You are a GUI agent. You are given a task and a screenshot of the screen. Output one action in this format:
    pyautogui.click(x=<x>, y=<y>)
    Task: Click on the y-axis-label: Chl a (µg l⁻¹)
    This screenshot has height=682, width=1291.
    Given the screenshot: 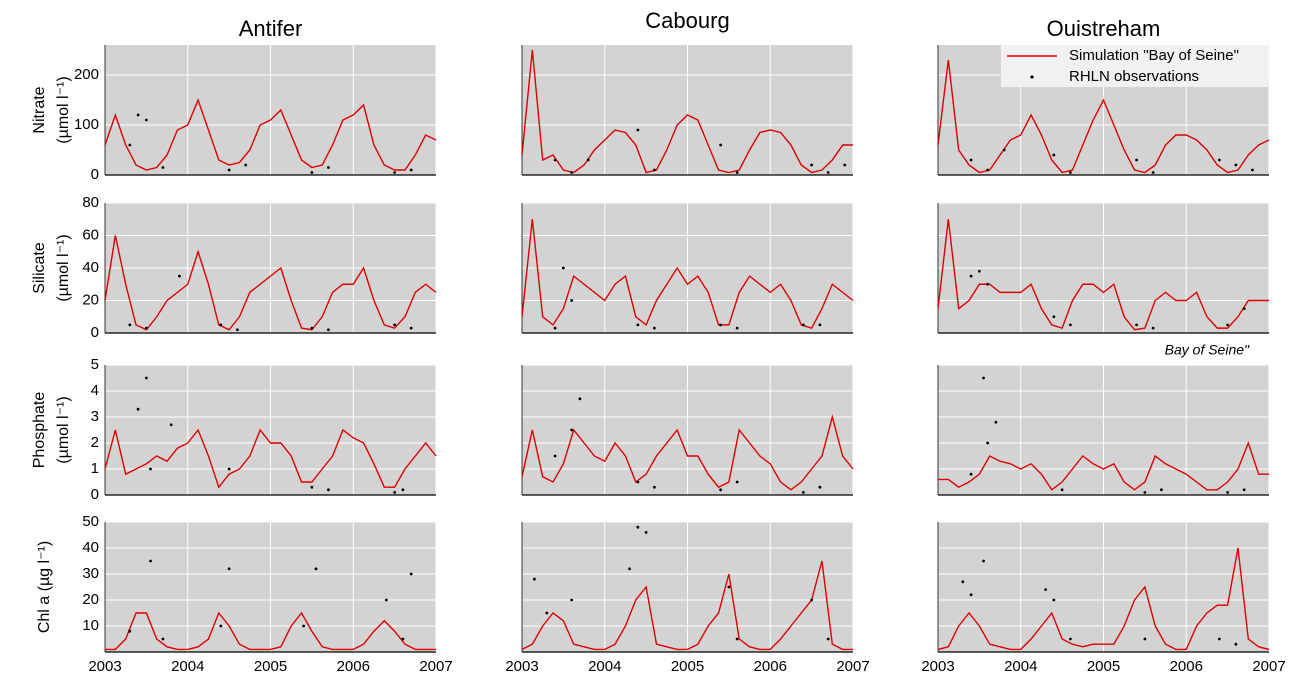 What is the action you would take?
    pyautogui.click(x=44, y=587)
    